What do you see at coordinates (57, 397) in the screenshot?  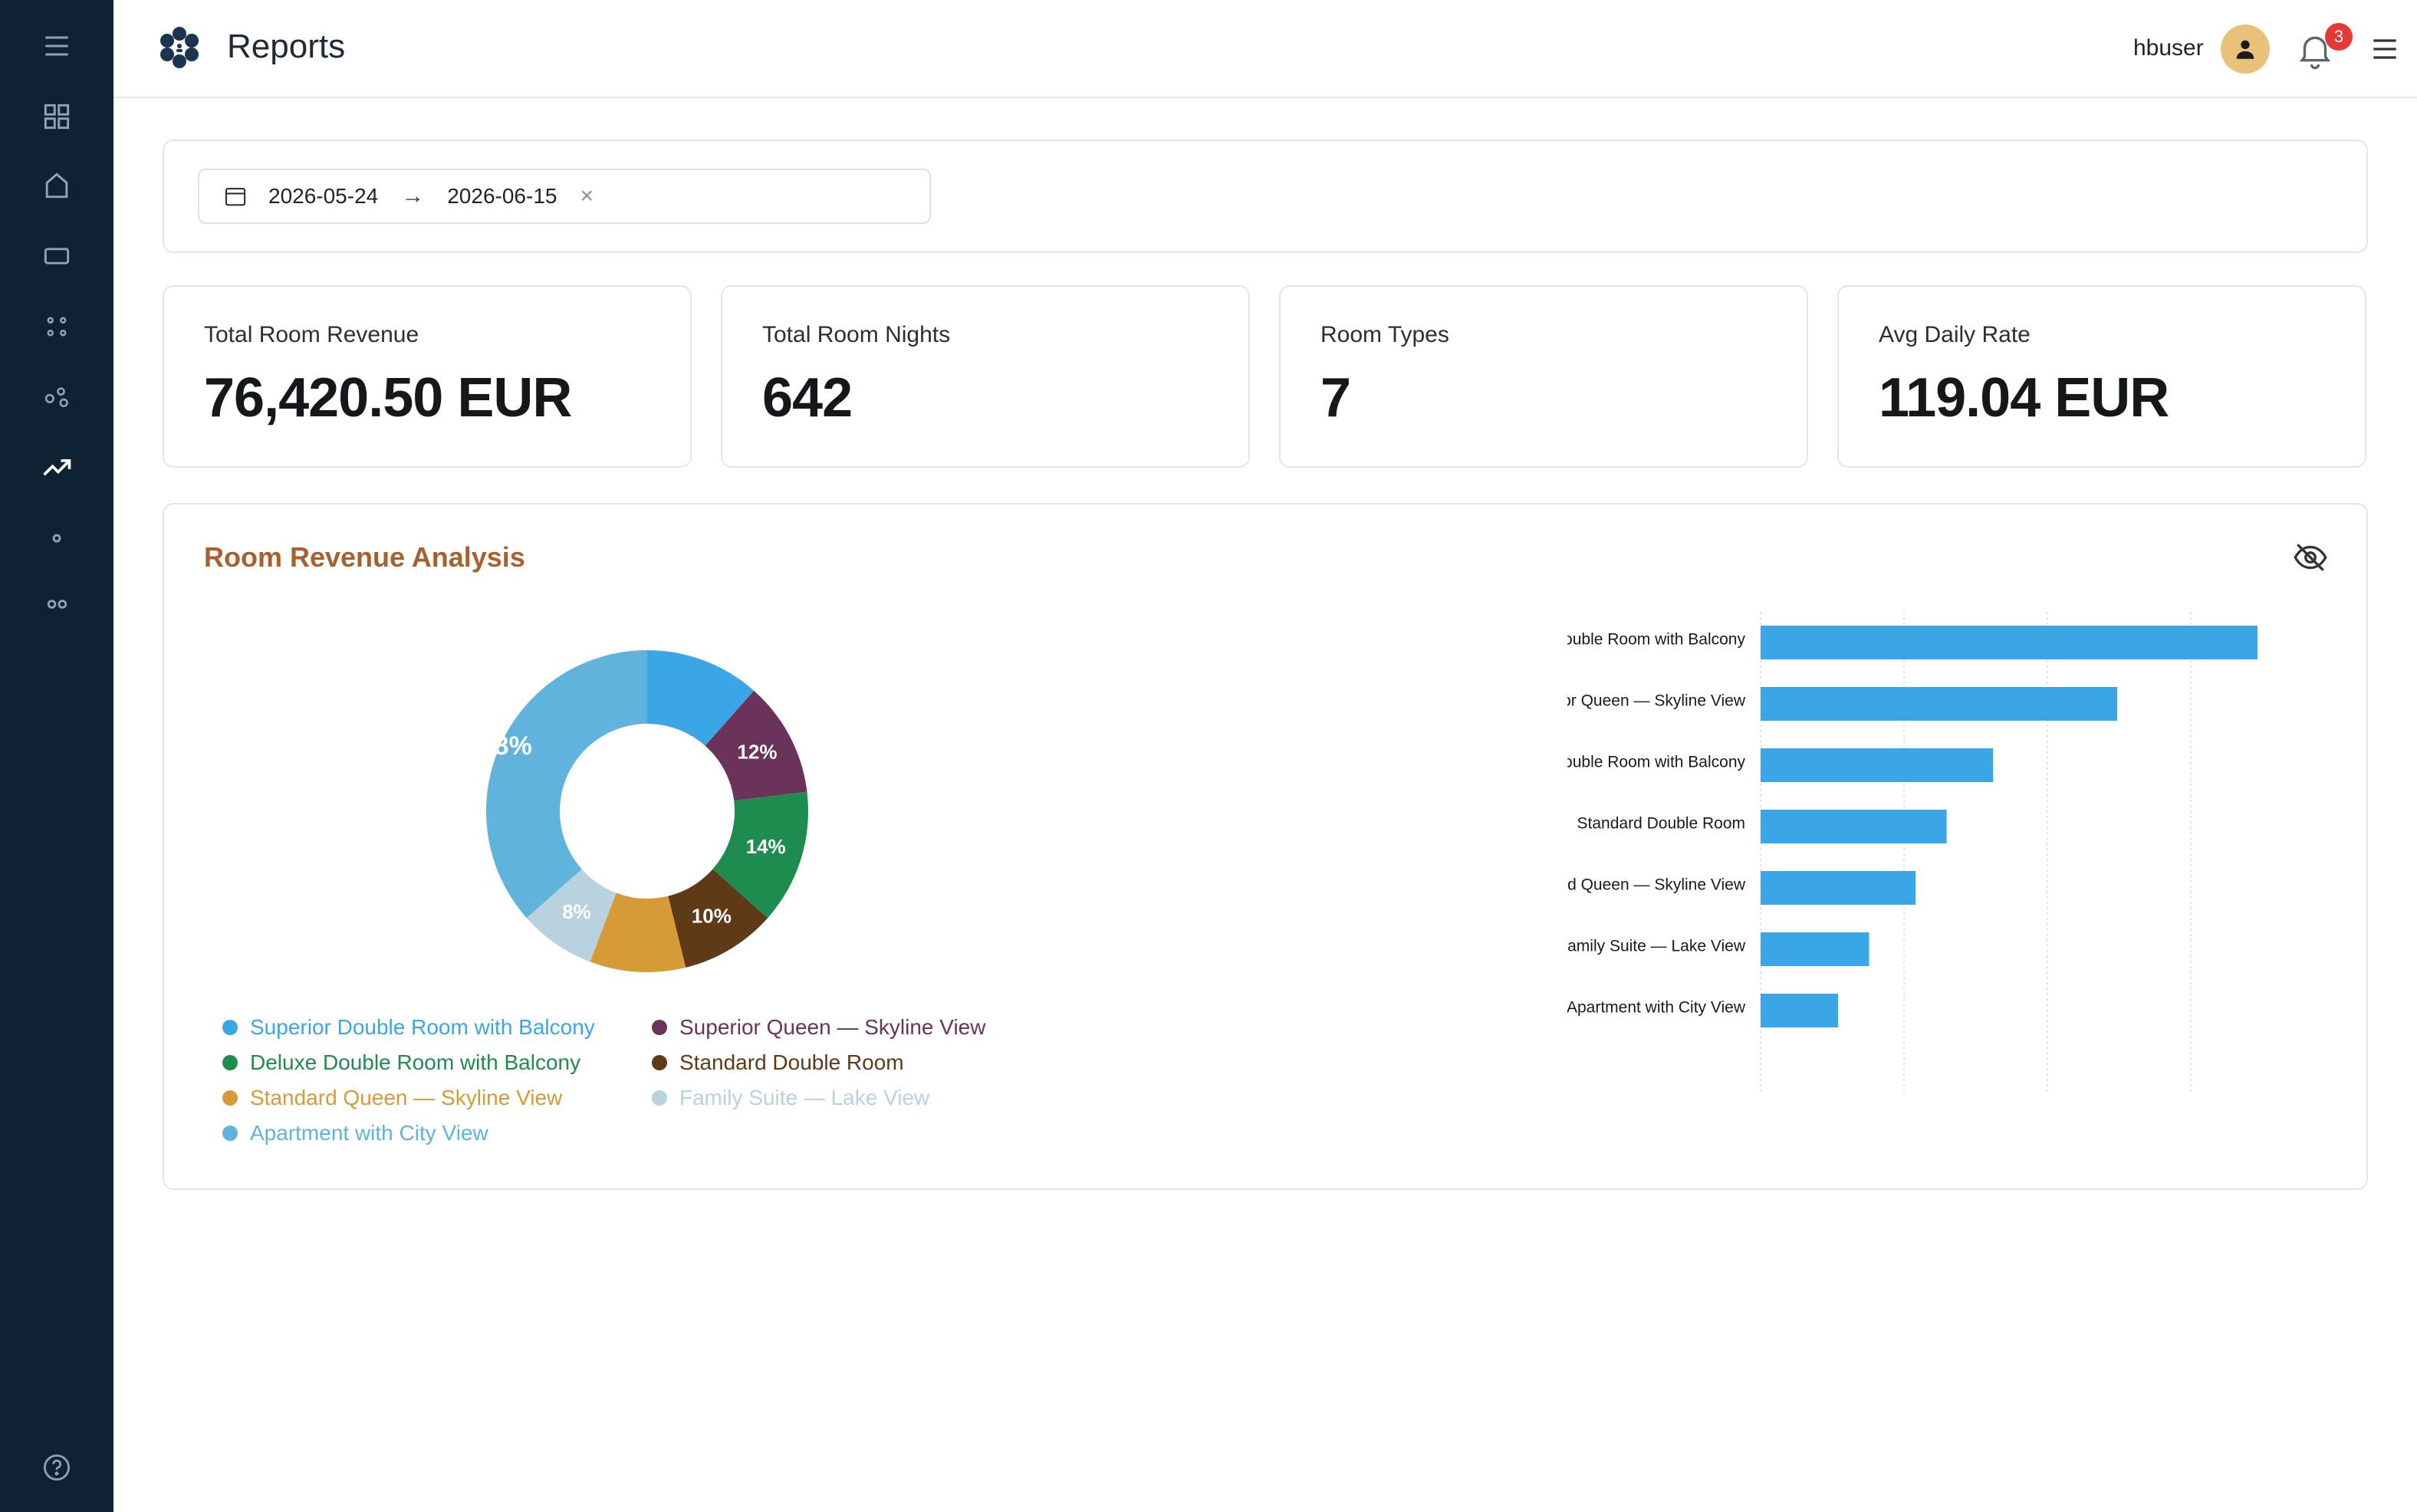 I see `connections-icon` at bounding box center [57, 397].